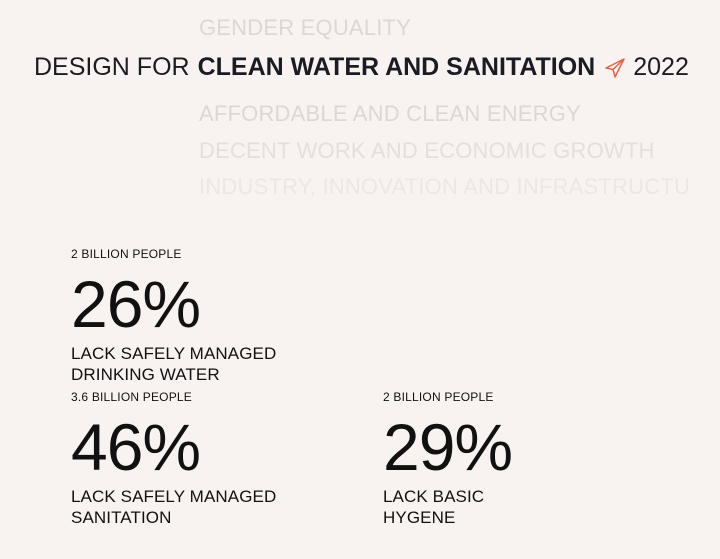 This screenshot has width=720, height=559. What do you see at coordinates (444, 186) in the screenshot?
I see `goal-option-industry: INDUSTRY, INNOVATION AND INFRASTRUCTURE` at bounding box center [444, 186].